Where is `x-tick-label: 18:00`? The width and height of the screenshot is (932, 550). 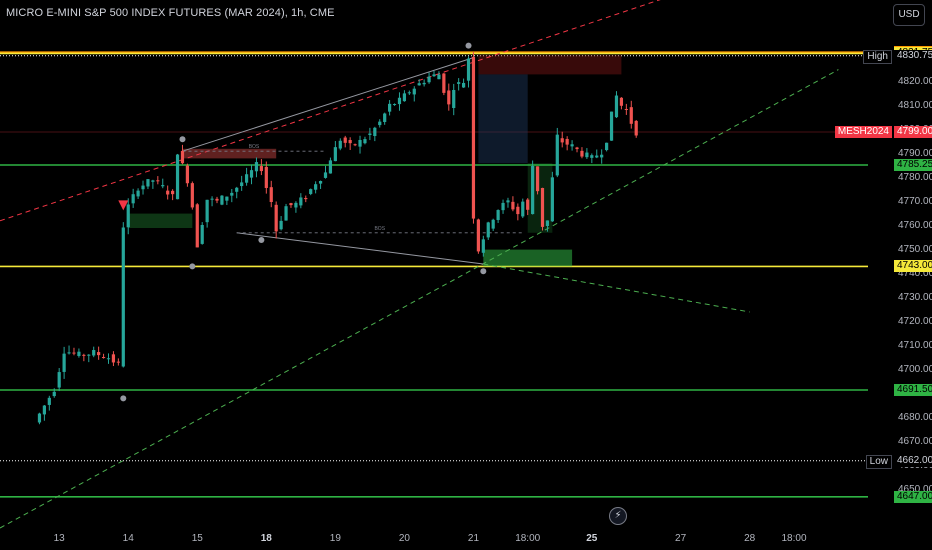 x-tick-label: 18:00 is located at coordinates (528, 538).